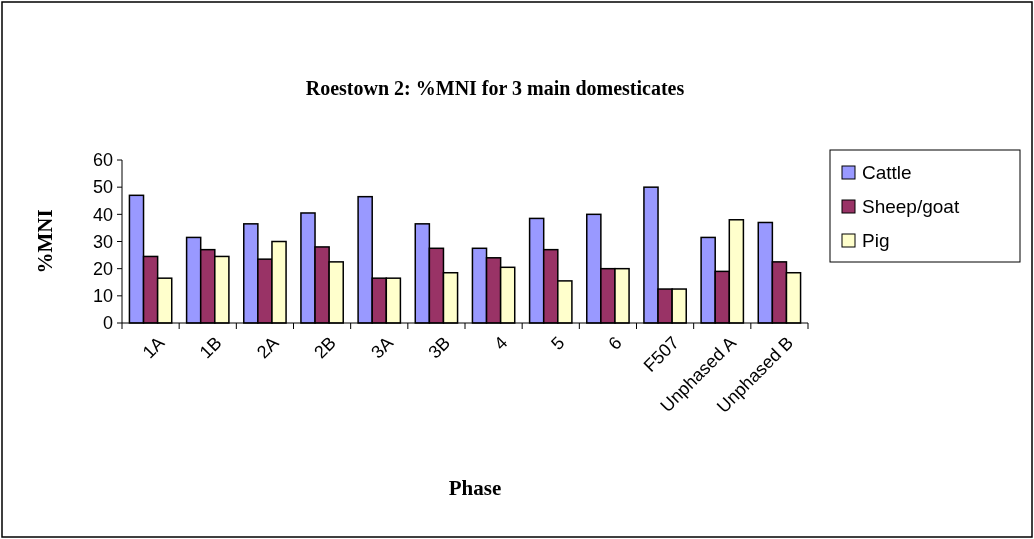 This screenshot has width=1034, height=539. I want to click on legend-label: Sheep/goat, so click(911, 206).